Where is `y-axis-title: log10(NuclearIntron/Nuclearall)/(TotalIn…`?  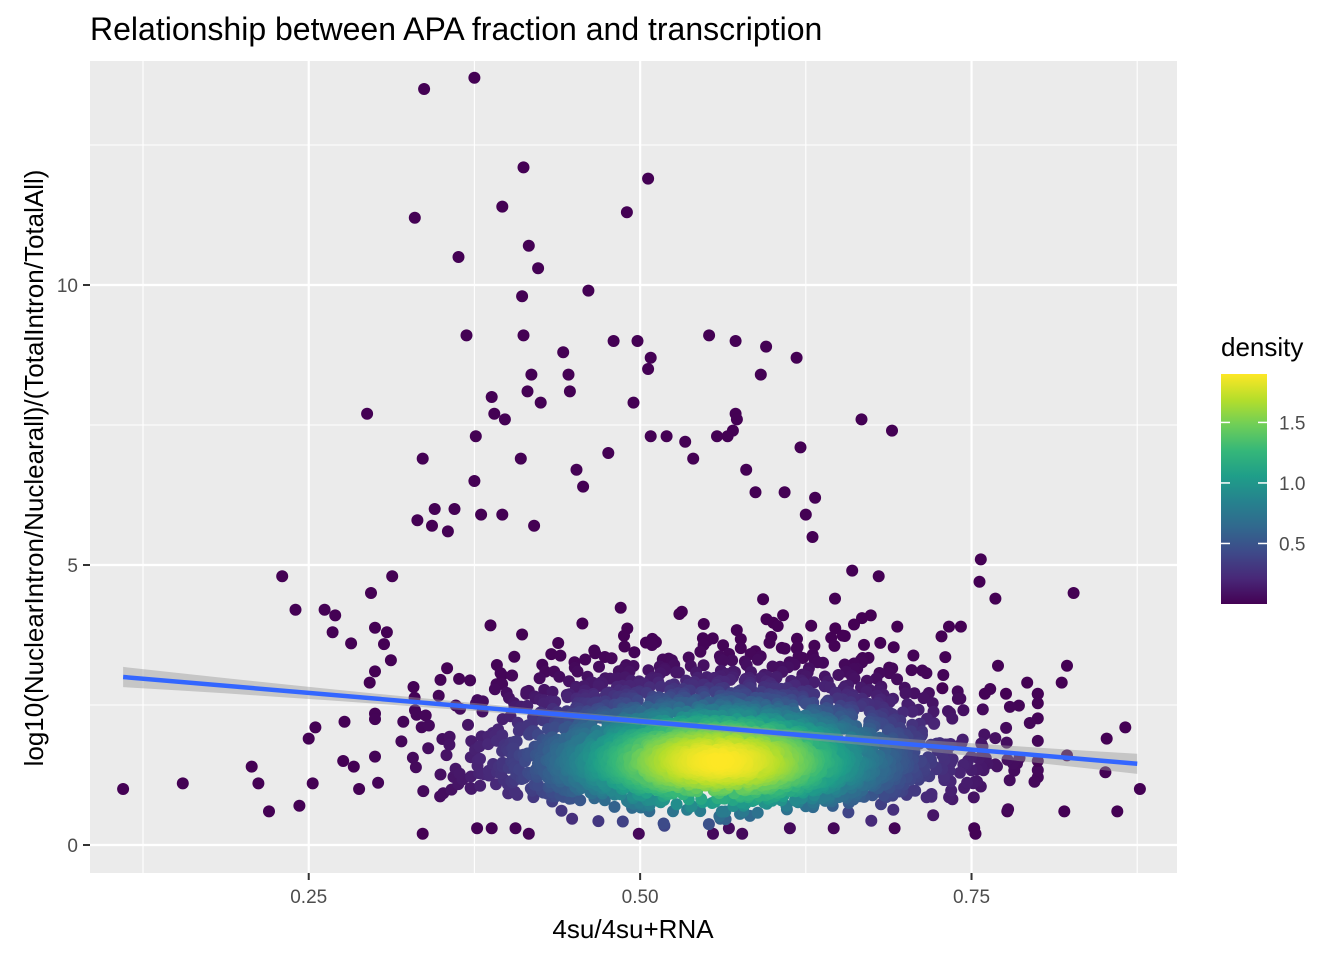 y-axis-title: log10(NuclearIntron/Nuclearall)/(TotalIn… is located at coordinates (34, 468).